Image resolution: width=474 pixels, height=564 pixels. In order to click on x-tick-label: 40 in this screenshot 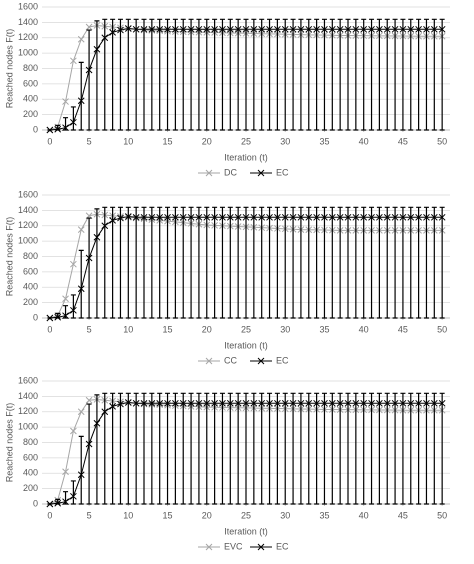, I will do `click(364, 515)`.